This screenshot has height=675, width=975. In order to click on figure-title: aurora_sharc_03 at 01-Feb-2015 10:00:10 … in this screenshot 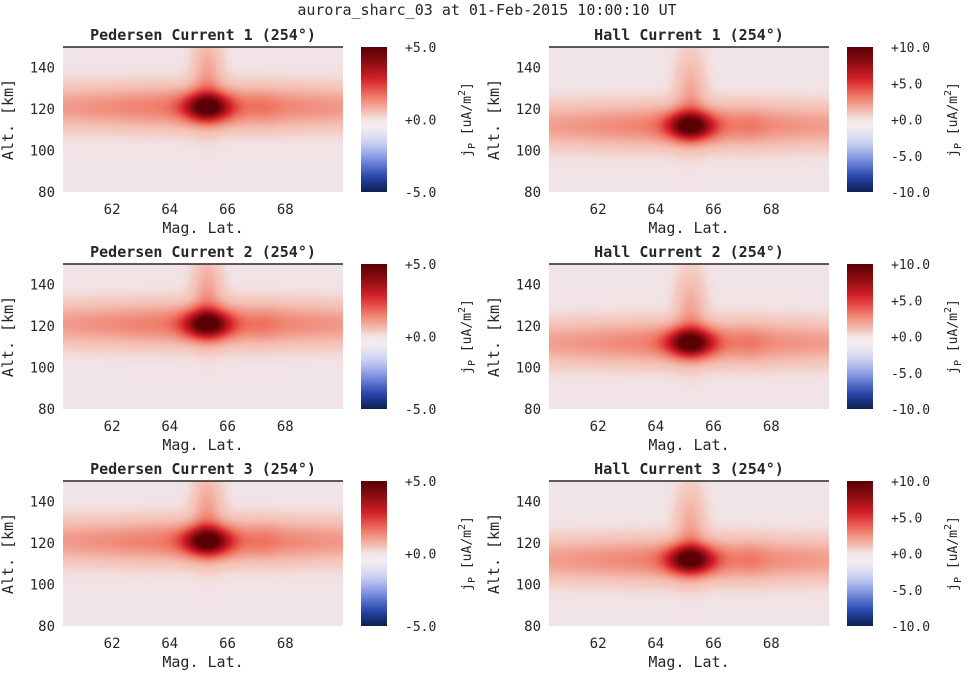, I will do `click(486, 10)`.